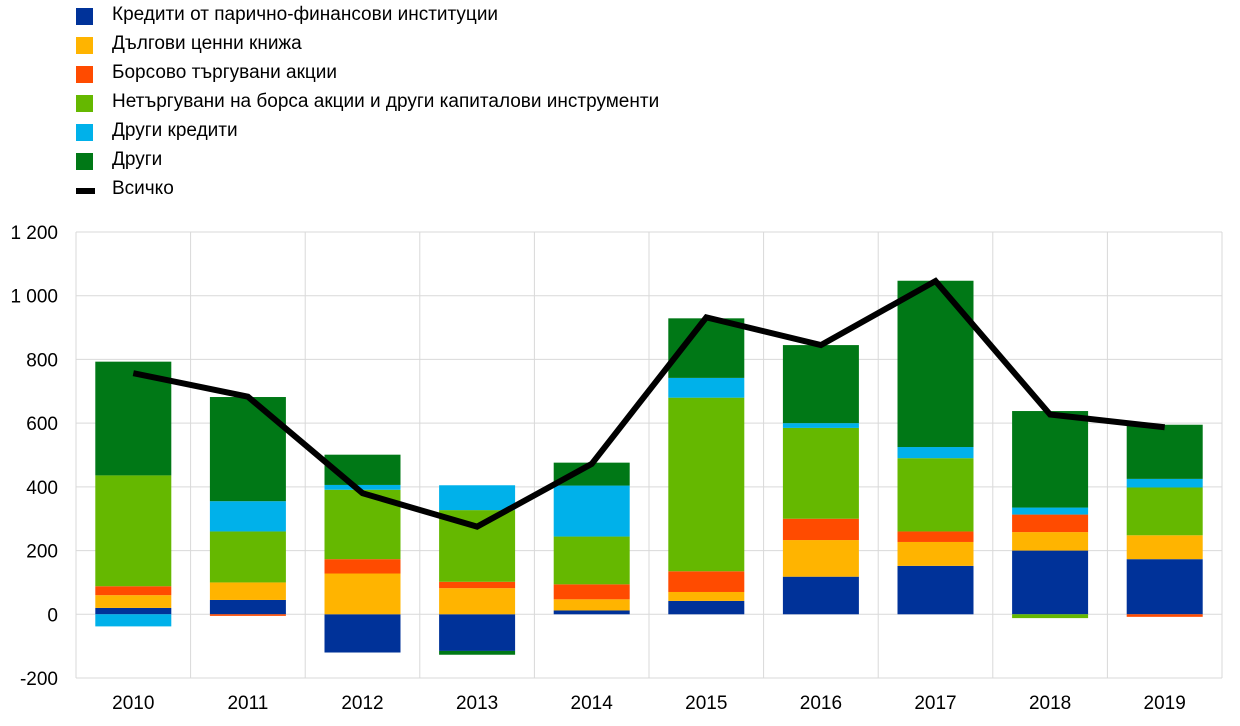 The height and width of the screenshot is (726, 1240). I want to click on legend-item: Кредити от парично-финансови институции, so click(287, 16).